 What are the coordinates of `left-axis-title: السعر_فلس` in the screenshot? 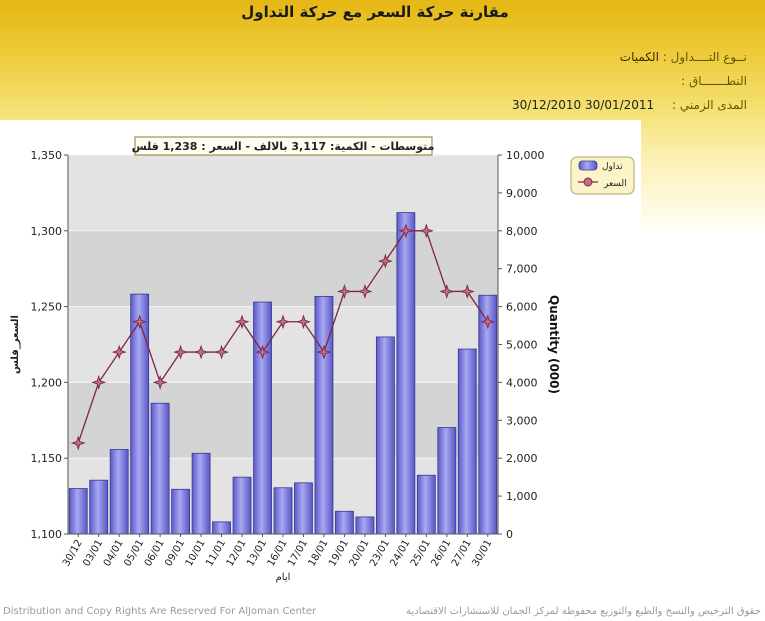 It's located at (15, 344).